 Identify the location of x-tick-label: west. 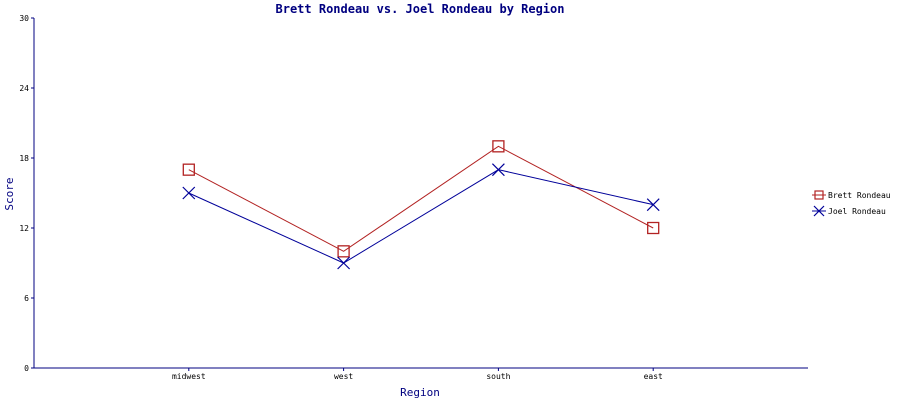
(343, 376).